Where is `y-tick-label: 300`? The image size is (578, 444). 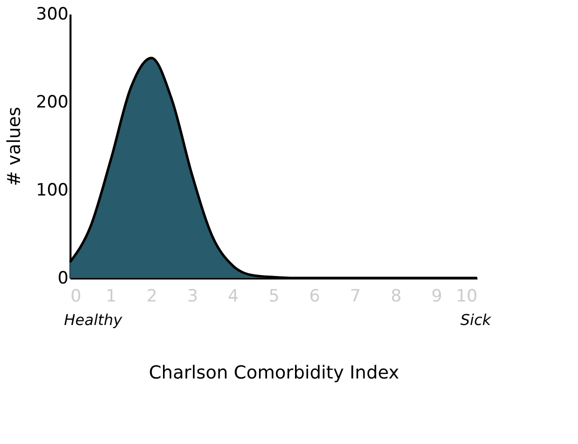
y-tick-label: 300 is located at coordinates (52, 14).